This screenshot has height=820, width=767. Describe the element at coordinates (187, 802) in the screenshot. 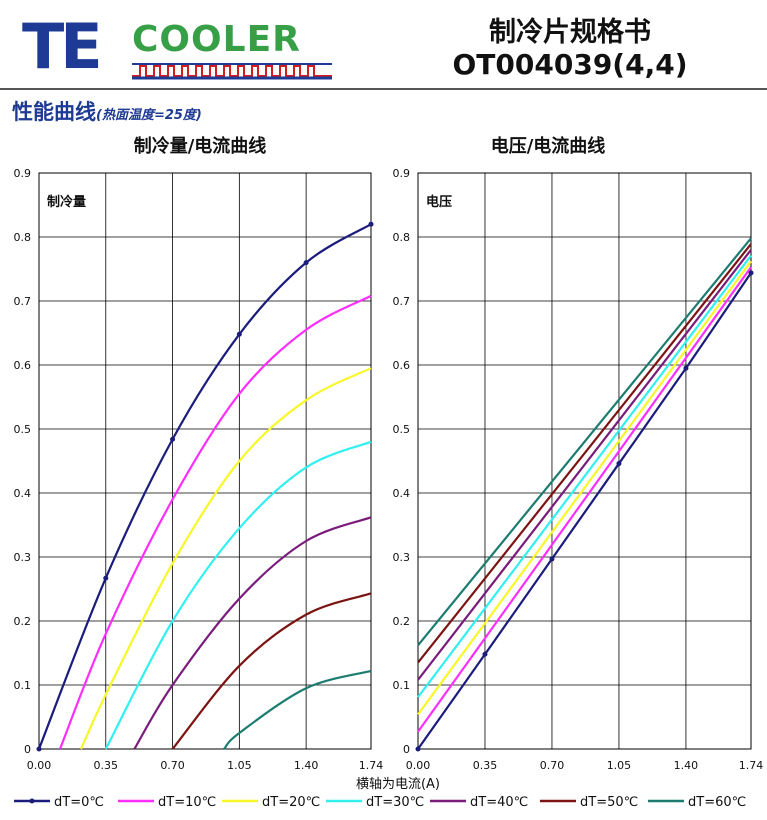

I see `legend-label: dT=10℃` at that location.